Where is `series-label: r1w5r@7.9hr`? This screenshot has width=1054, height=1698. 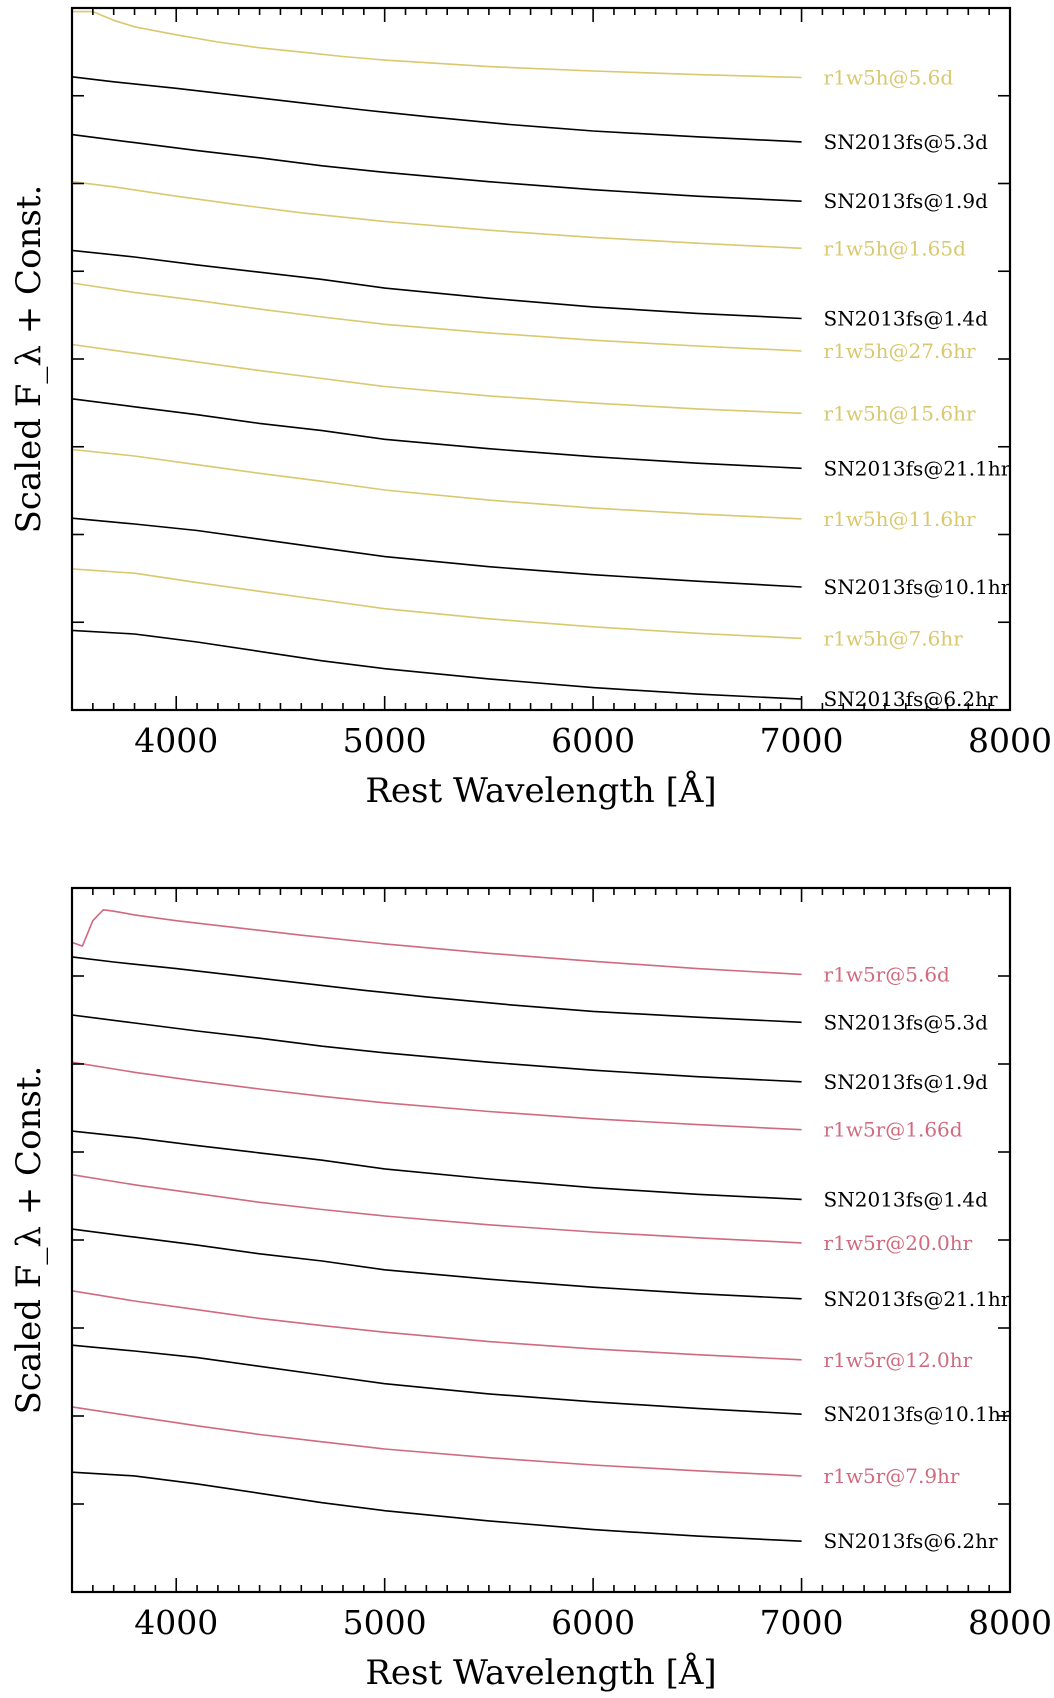
series-label: r1w5r@7.9hr is located at coordinates (892, 1476).